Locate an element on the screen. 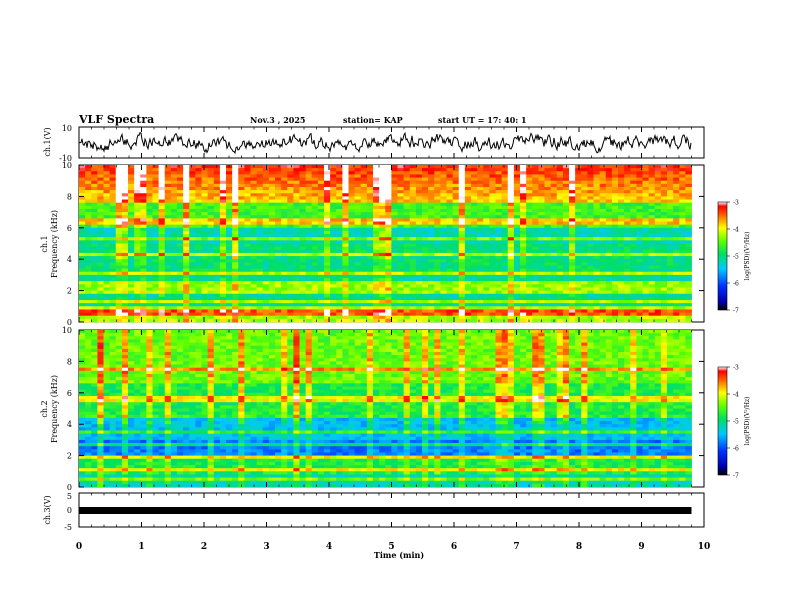 The width and height of the screenshot is (792, 612). start-time-label: start UT = 17: 40: 1 is located at coordinates (482, 120).